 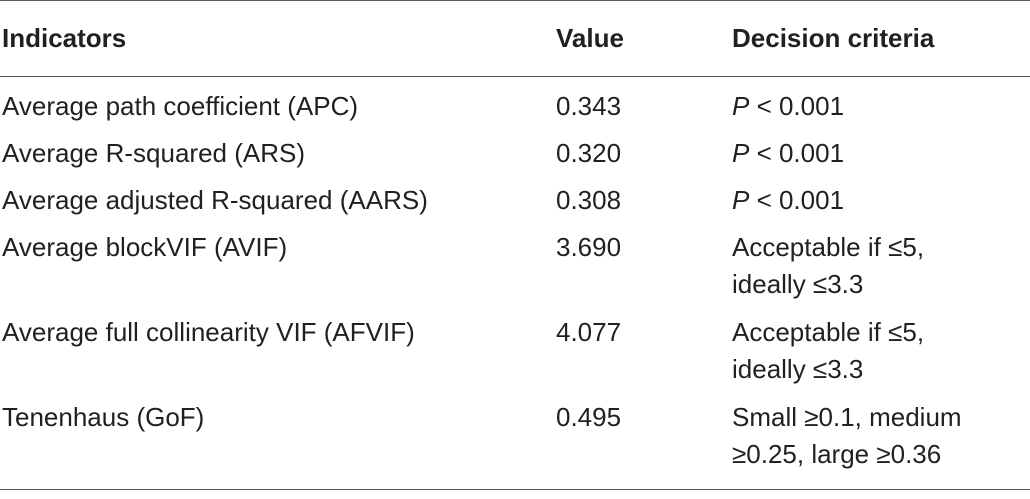 What do you see at coordinates (153, 153) in the screenshot?
I see `row-indicator: Average R-squared (ARS)` at bounding box center [153, 153].